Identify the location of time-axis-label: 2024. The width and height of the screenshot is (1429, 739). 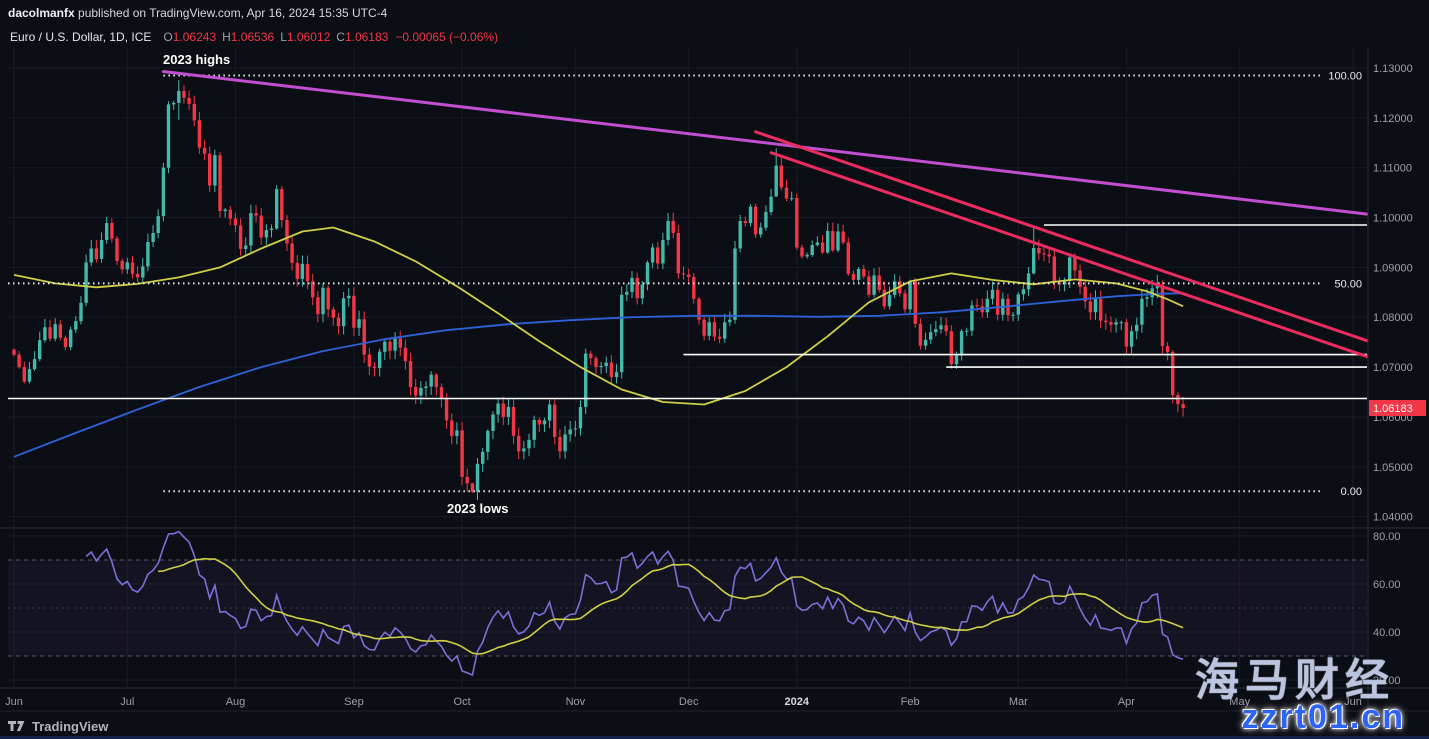
(797, 702).